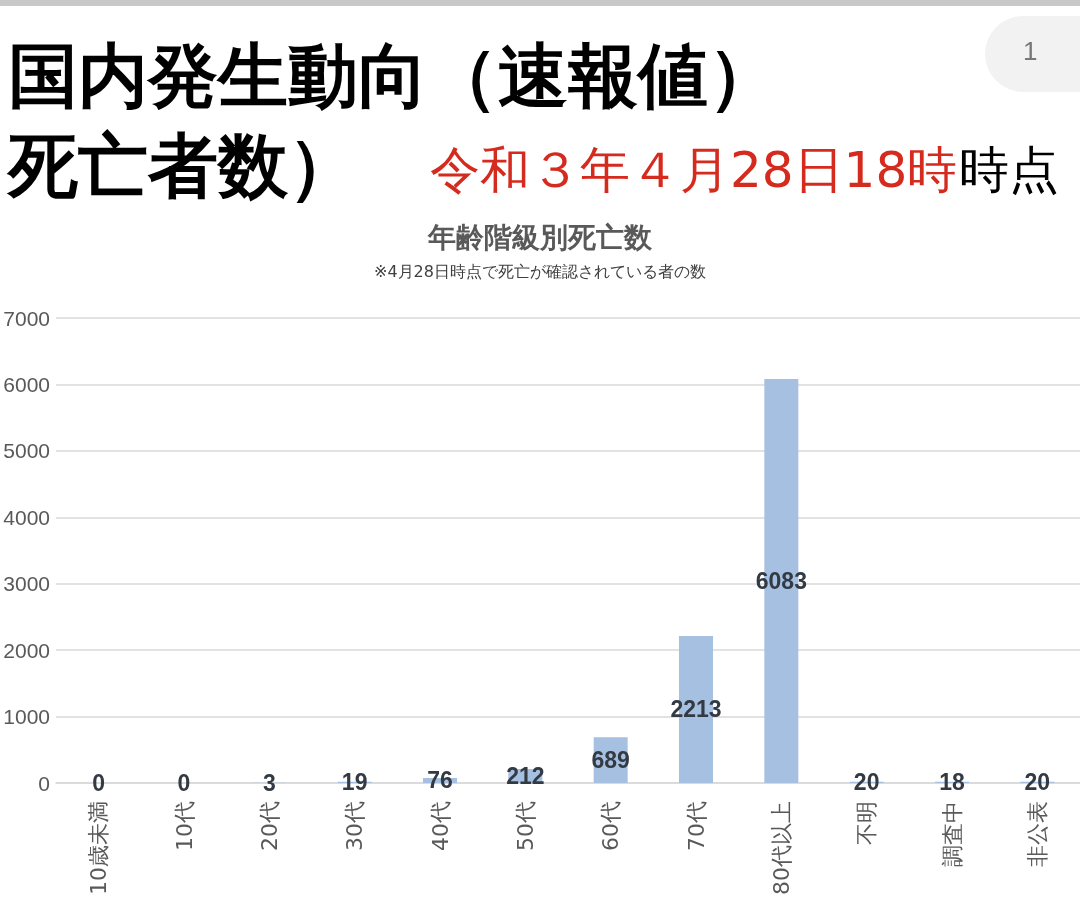 The height and width of the screenshot is (919, 1080). I want to click on data-label: 18, so click(952, 782).